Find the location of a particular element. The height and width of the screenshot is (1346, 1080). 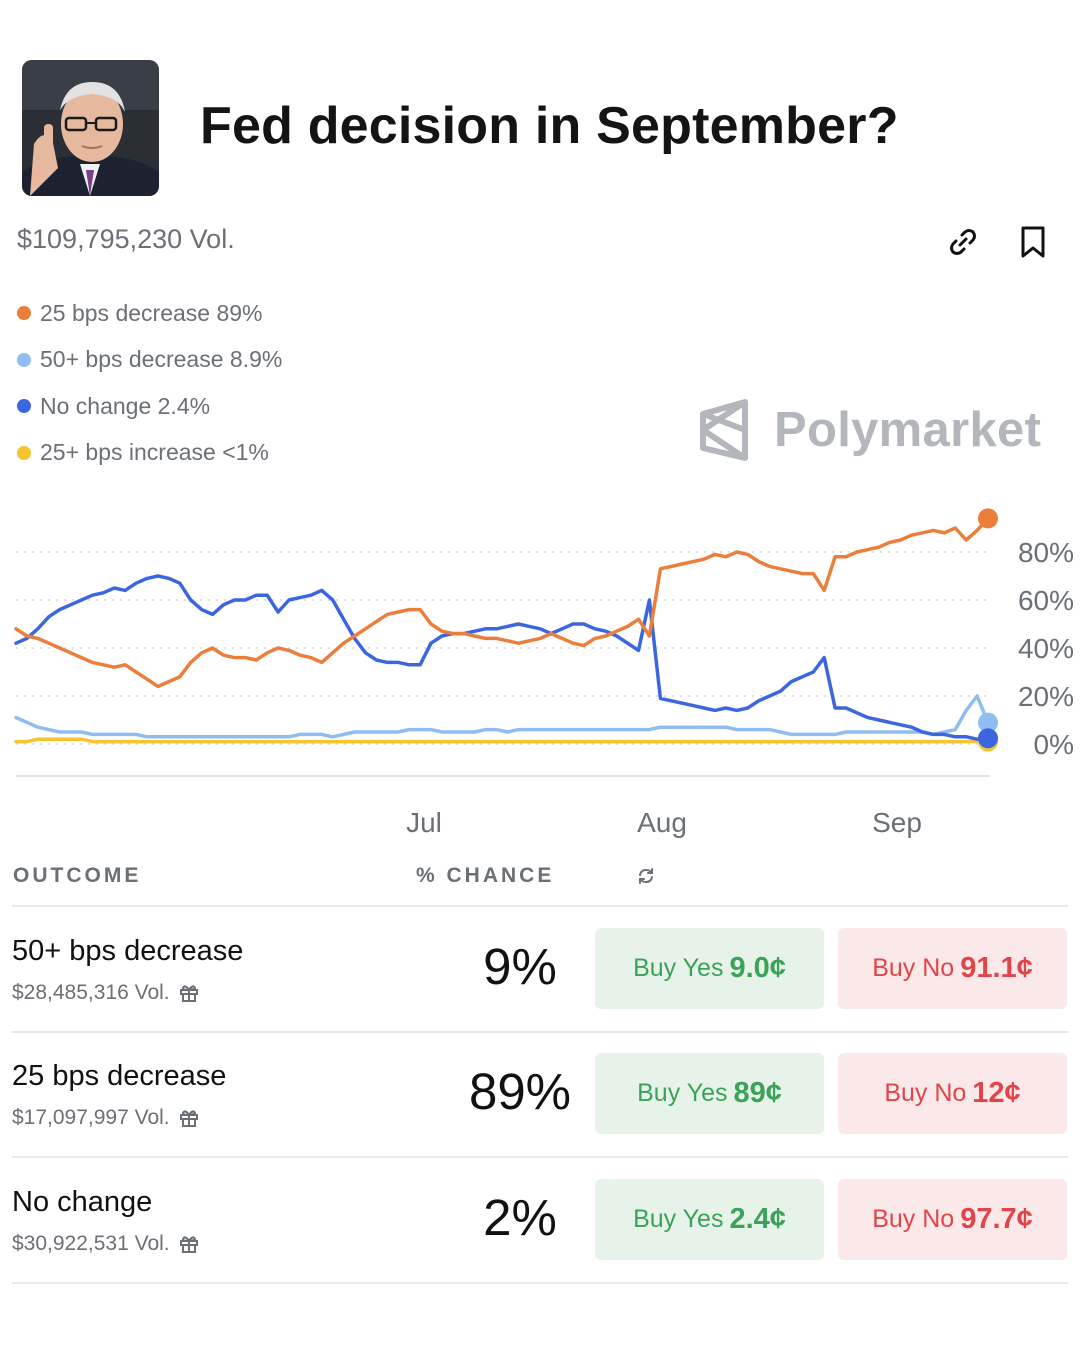

brand-name: Polymarket is located at coordinates (908, 430).